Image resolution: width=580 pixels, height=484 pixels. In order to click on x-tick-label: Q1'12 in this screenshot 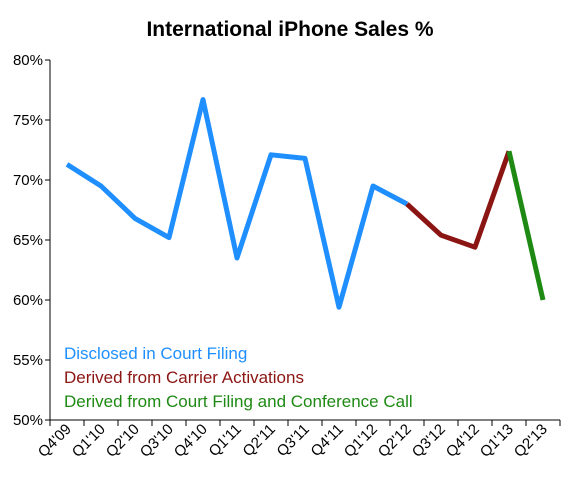, I will do `click(361, 441)`.